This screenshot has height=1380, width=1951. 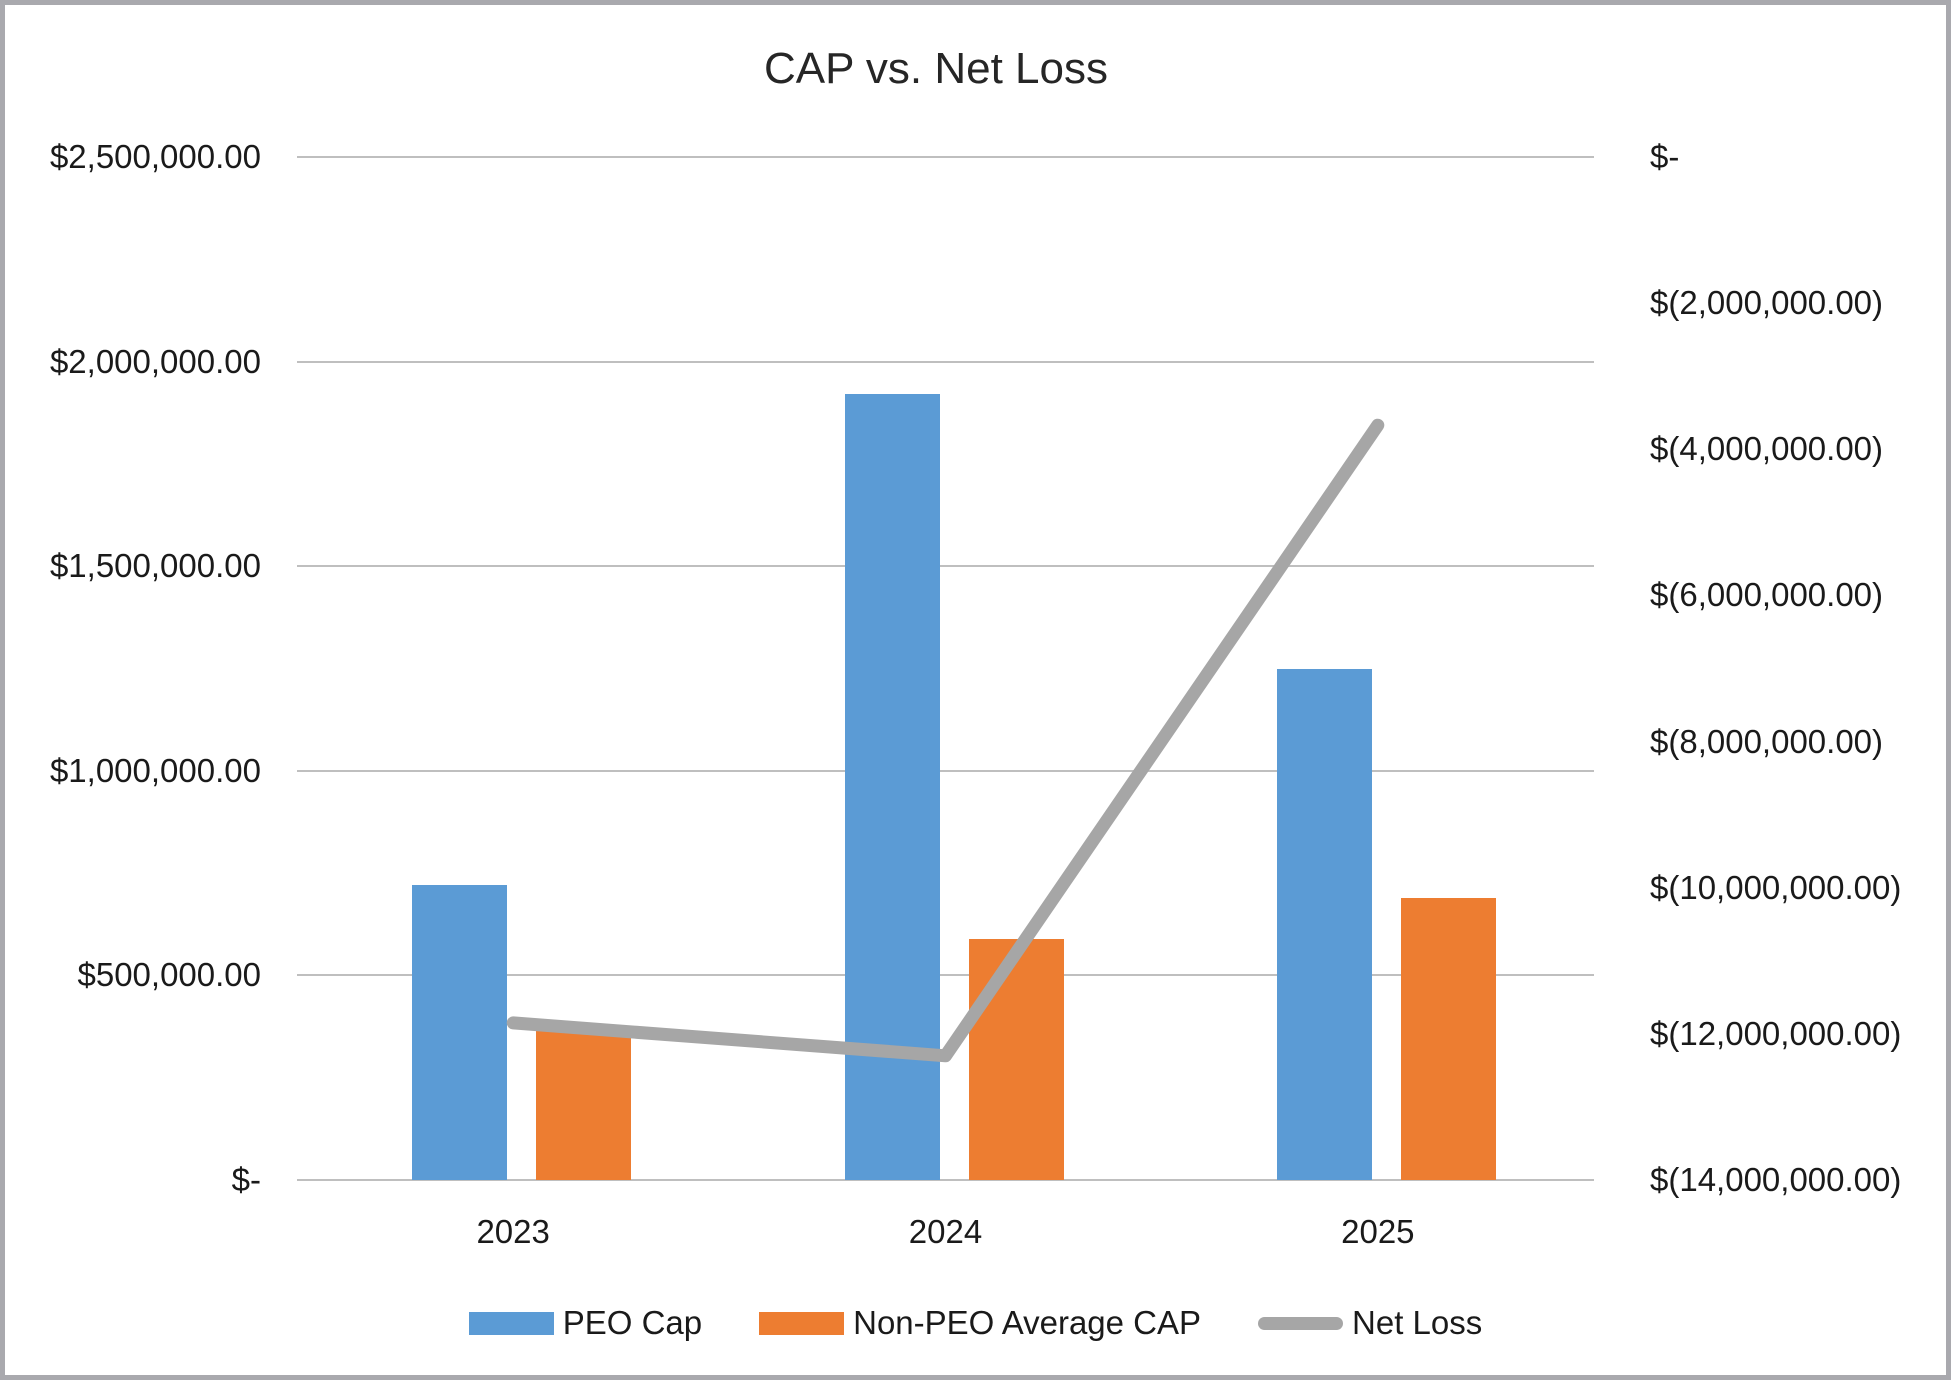 I want to click on right-axis-tick-label: $-, so click(x=1665, y=156).